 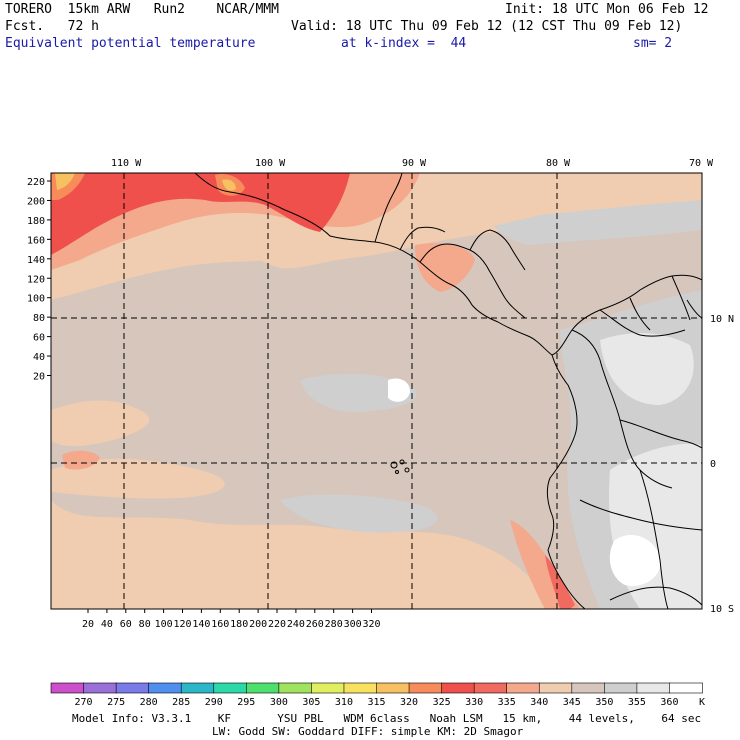 I want to click on longitude-labels: 110 W 100 W 90 W 80 W 70 W, so click(x=412, y=163).